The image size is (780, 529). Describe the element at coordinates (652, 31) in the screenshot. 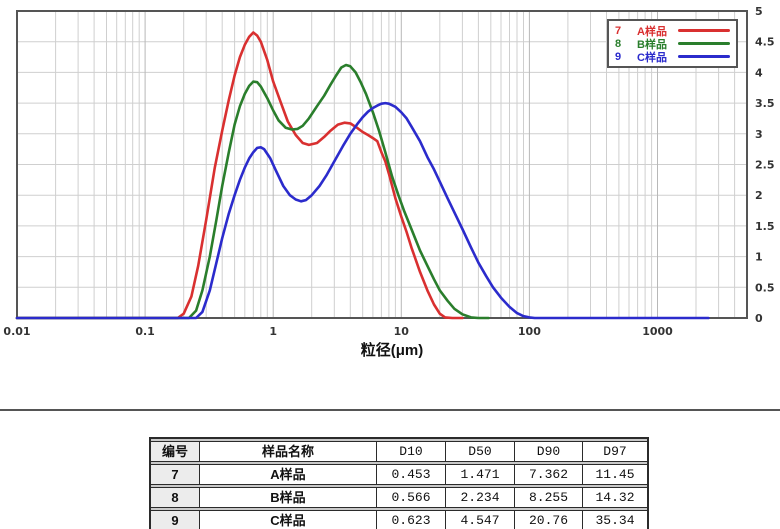

I see `legend-series-name: A样品` at that location.